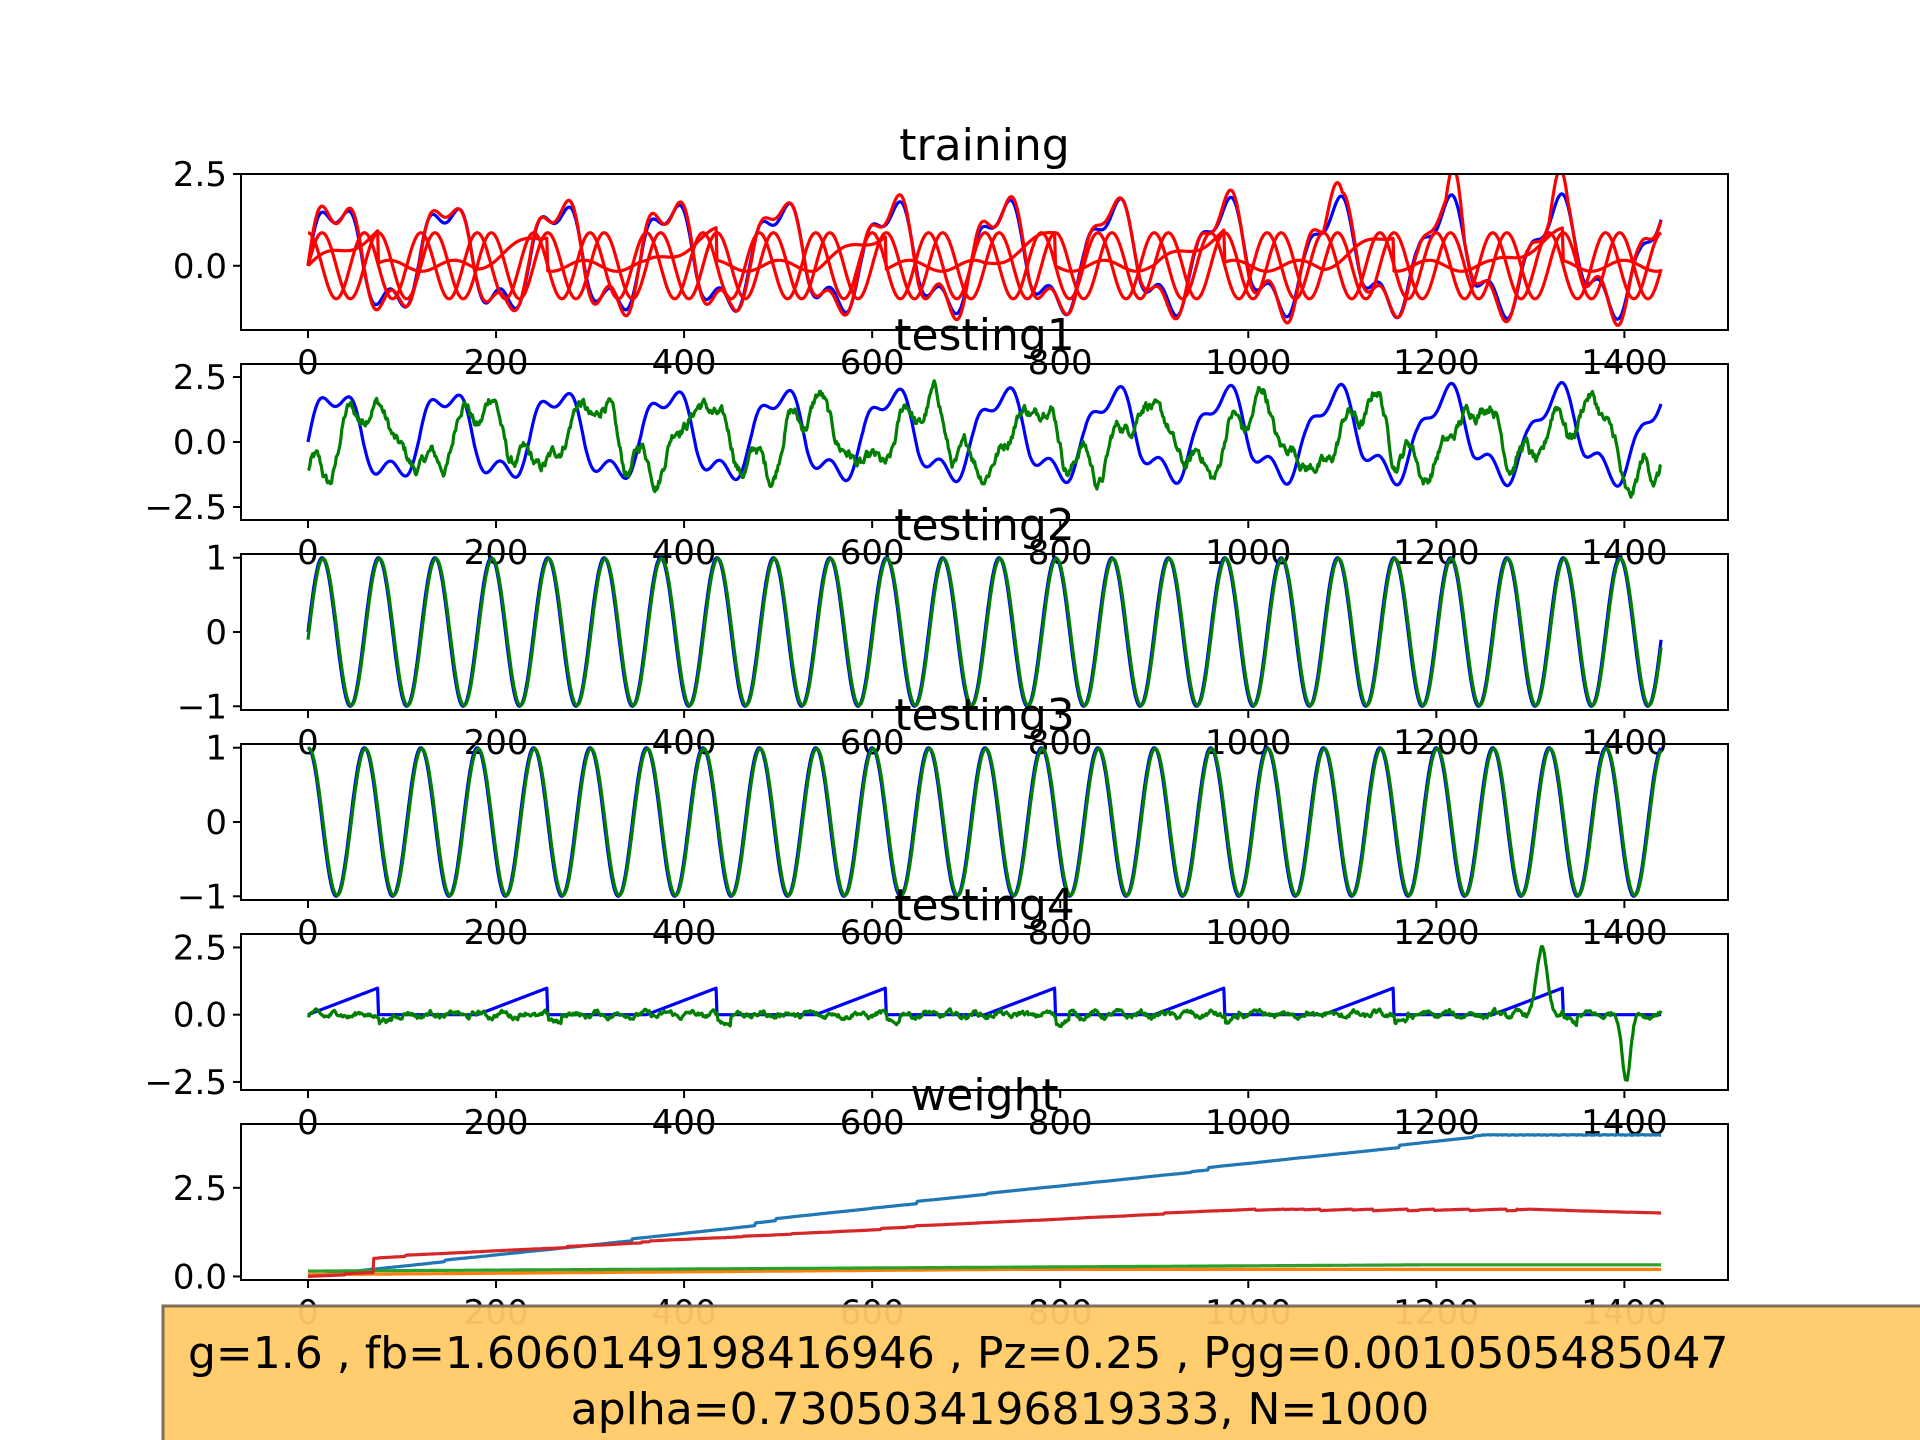  I want to click on panel-title: testing4, so click(984, 905).